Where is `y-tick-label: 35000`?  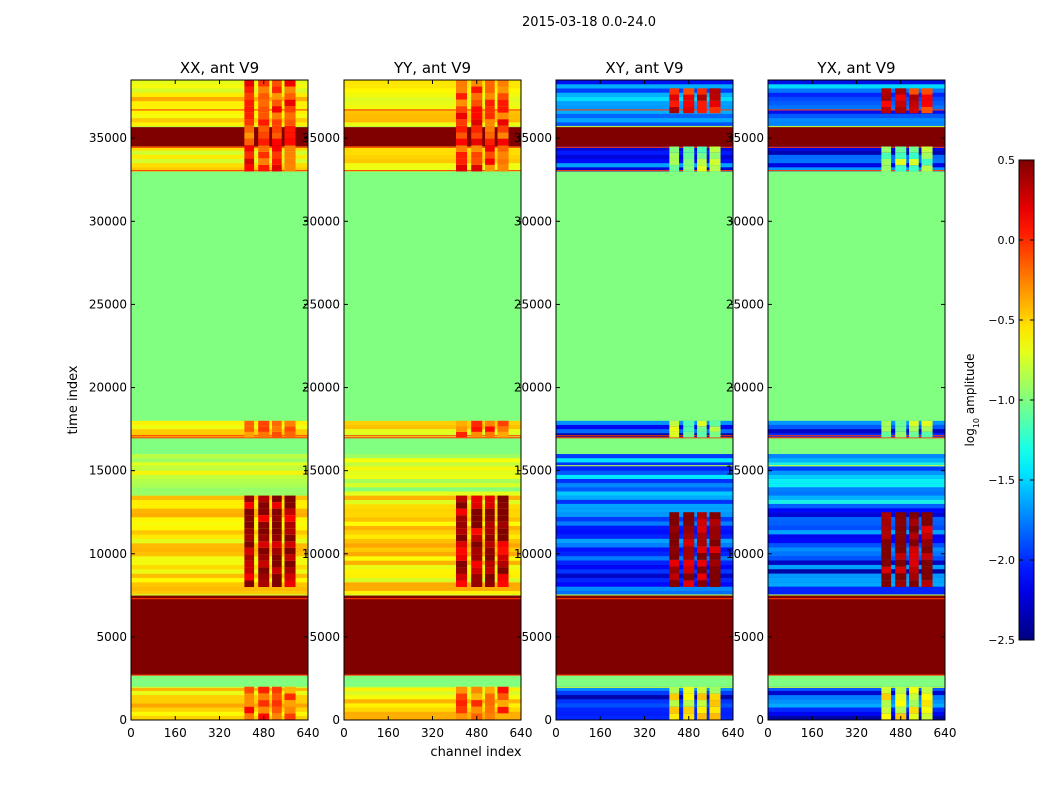
y-tick-label: 35000 is located at coordinates (533, 138).